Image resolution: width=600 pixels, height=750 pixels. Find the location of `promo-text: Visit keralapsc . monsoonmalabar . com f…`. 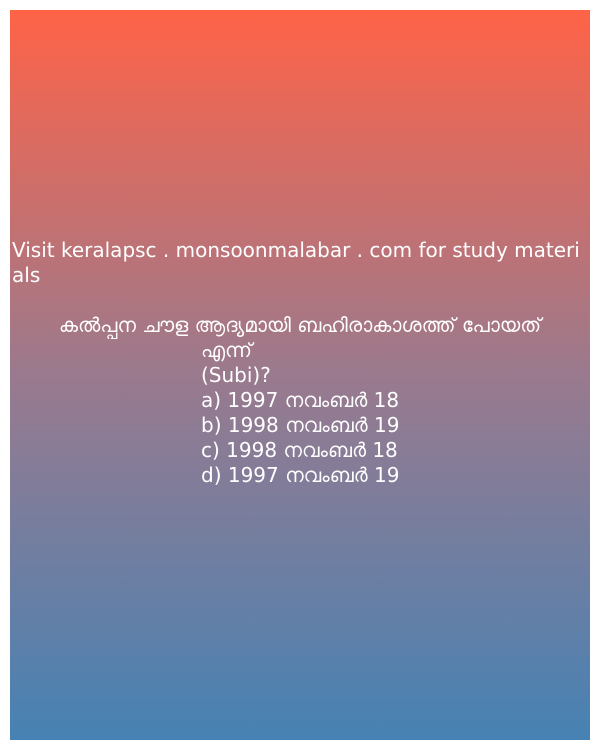

promo-text: Visit keralapsc . monsoonmalabar . com f… is located at coordinates (296, 262).